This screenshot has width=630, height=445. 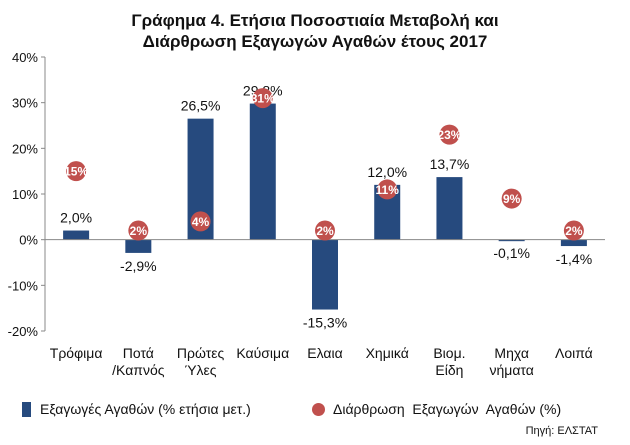 What do you see at coordinates (201, 106) in the screenshot?
I see `bar-value-label: 26,5%` at bounding box center [201, 106].